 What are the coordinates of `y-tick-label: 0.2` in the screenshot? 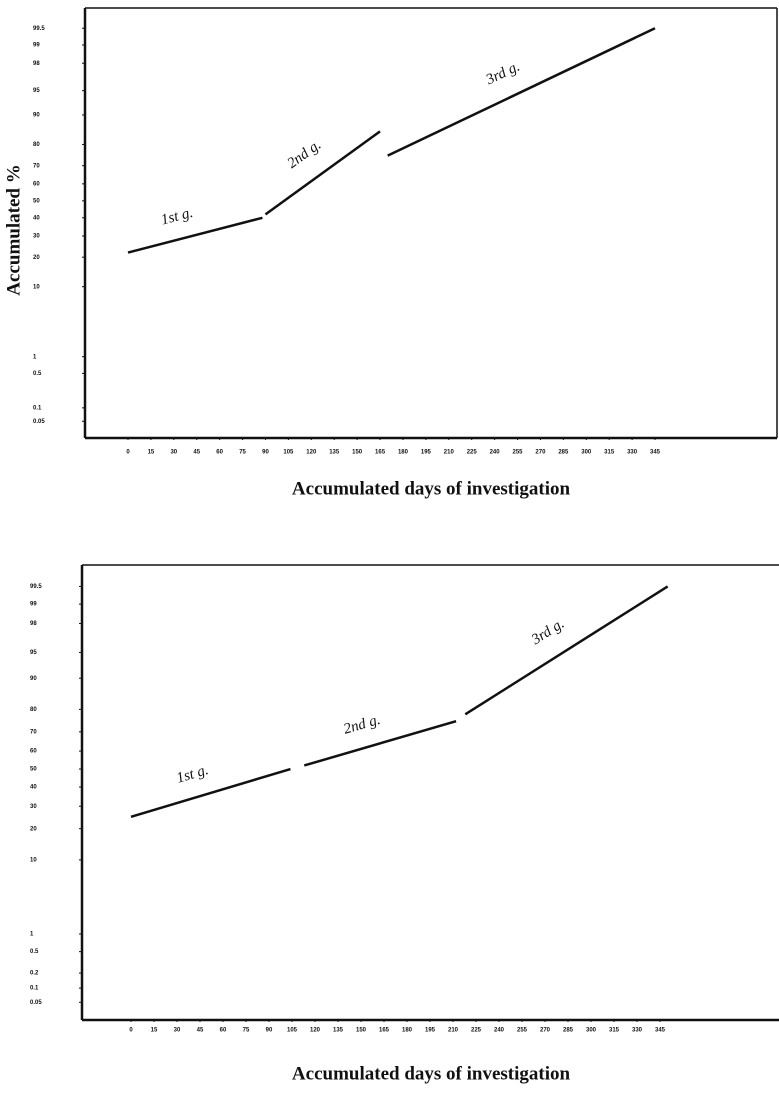 It's located at (34, 974).